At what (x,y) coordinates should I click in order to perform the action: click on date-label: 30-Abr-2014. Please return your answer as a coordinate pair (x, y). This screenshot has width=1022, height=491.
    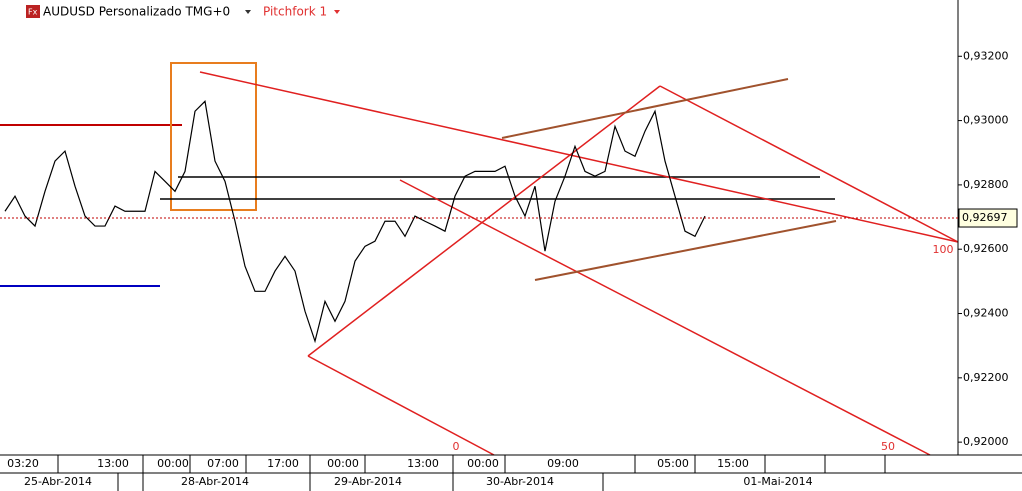
    Looking at the image, I should click on (520, 481).